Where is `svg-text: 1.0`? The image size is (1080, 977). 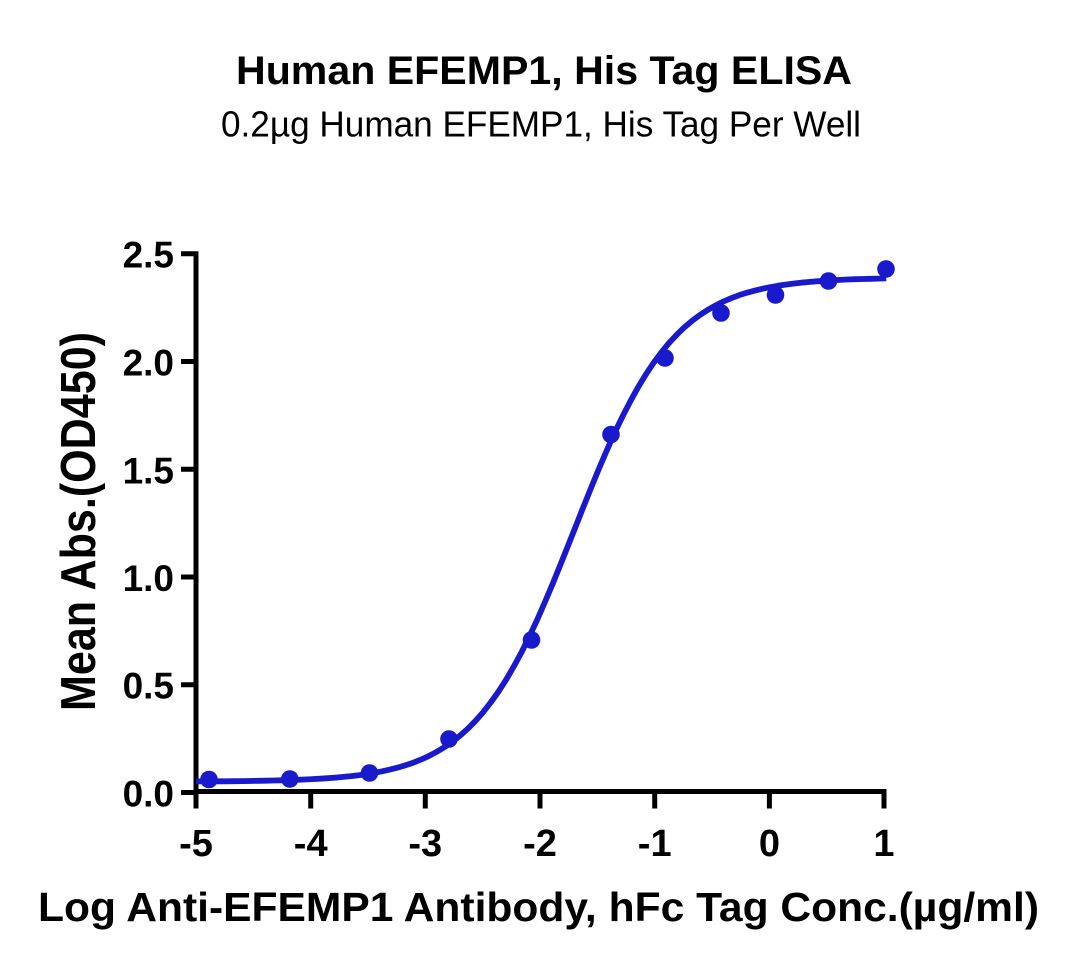 svg-text: 1.0 is located at coordinates (148, 578).